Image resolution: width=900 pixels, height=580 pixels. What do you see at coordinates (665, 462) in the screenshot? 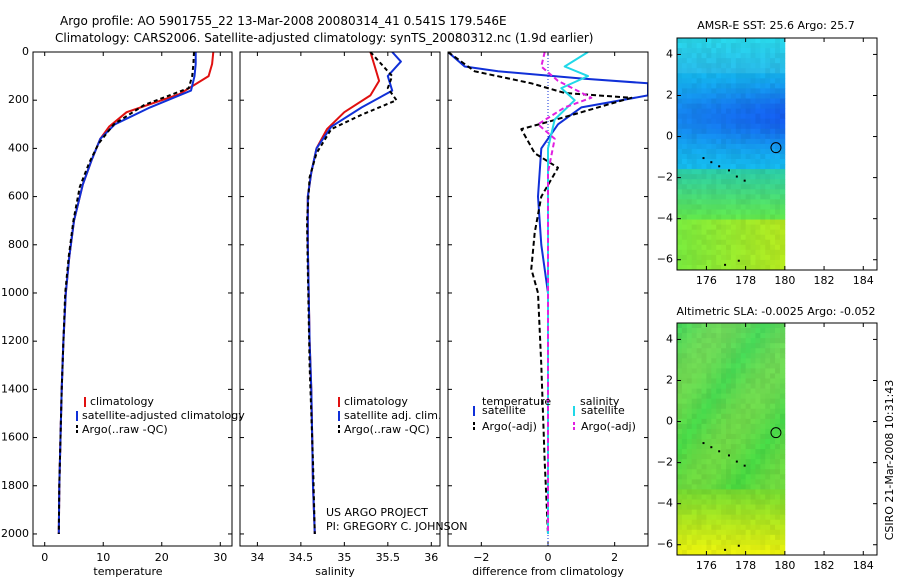
I see `map-ytick-label: −2` at bounding box center [665, 462].